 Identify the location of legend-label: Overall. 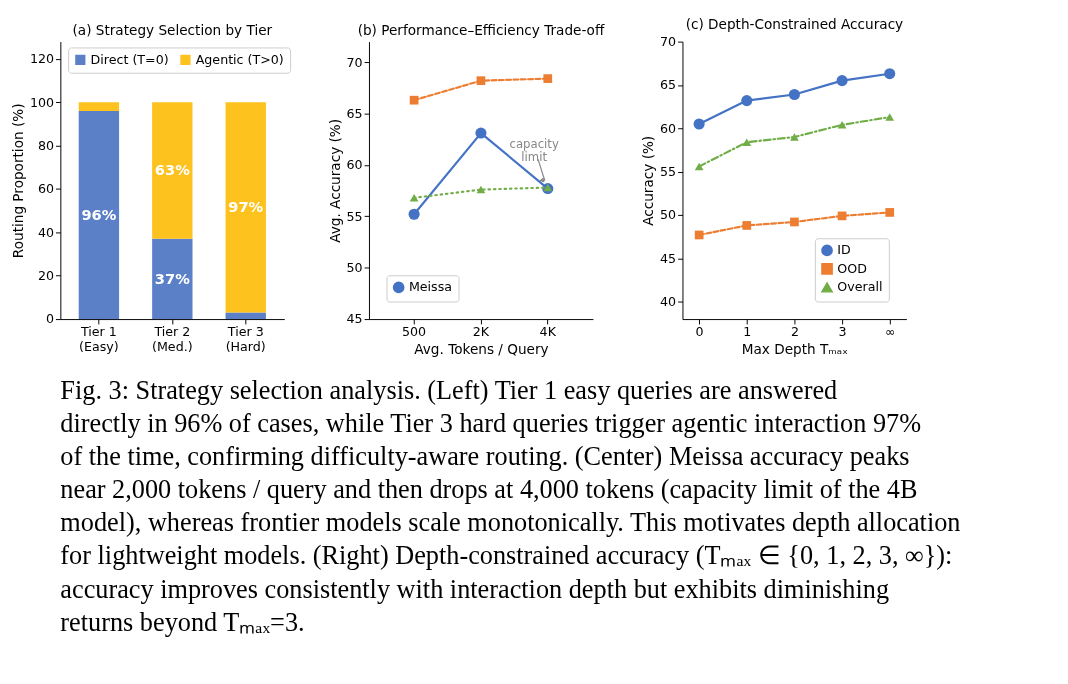
(860, 287).